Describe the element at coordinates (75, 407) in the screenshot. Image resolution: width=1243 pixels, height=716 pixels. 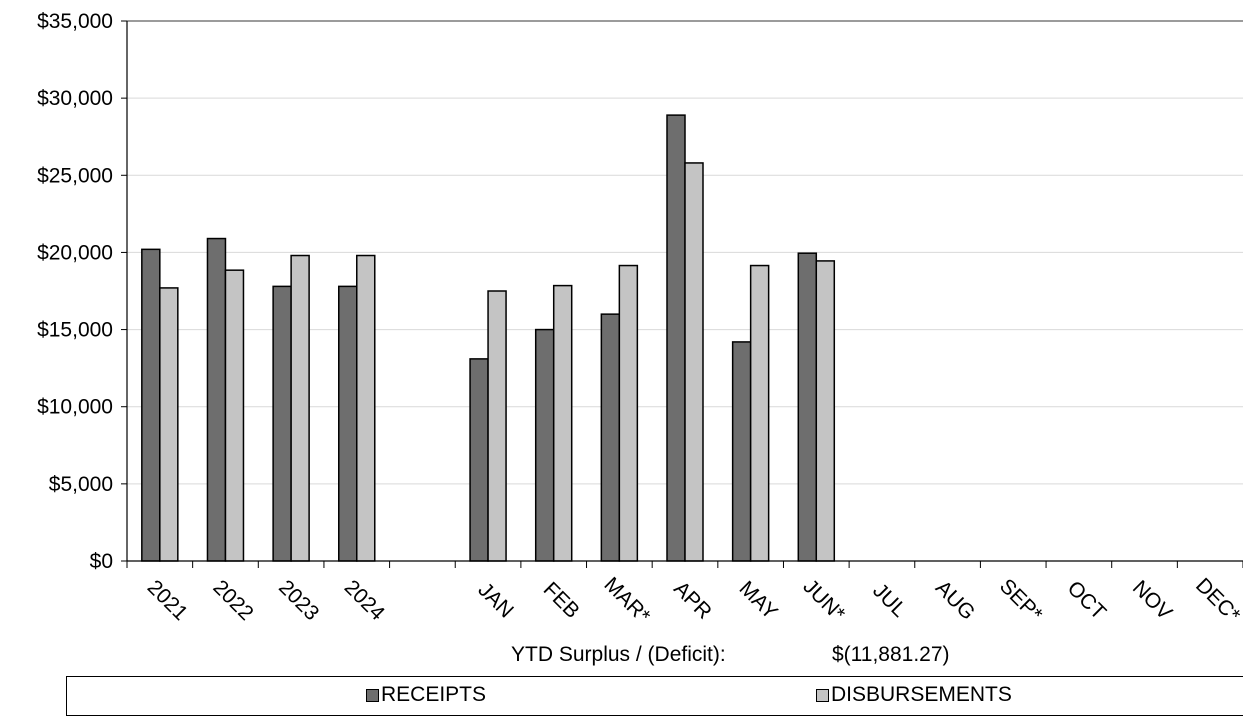
I see `y-tick-label: $10,000` at that location.